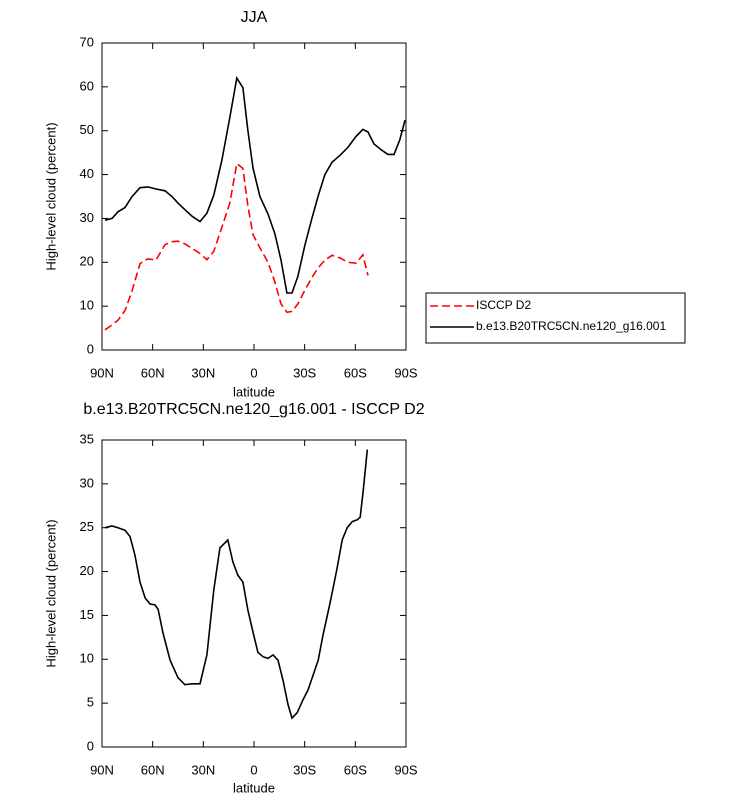  I want to click on chart-title: b.e13.B20TRC5CN.ne120_g16.001 - ISCCP D2, so click(253, 409).